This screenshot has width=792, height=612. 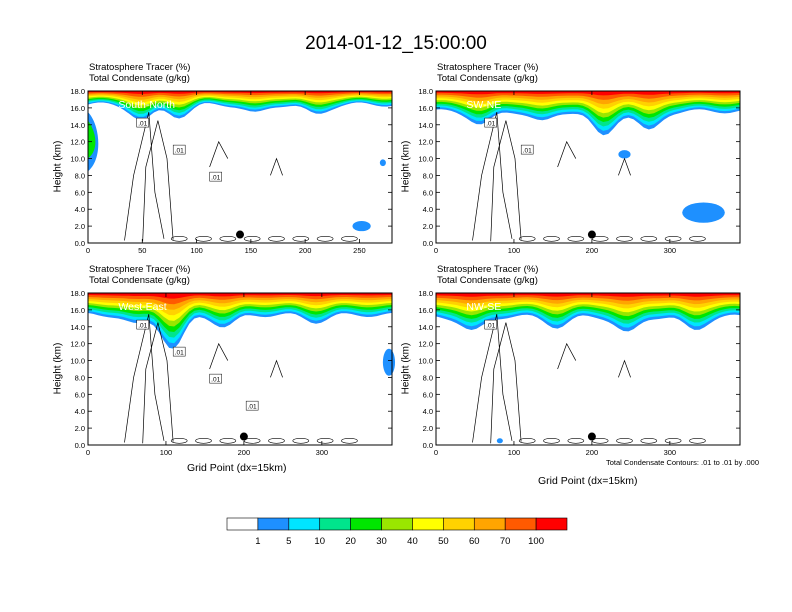 I want to click on colorbar-label: 30, so click(x=381, y=541).